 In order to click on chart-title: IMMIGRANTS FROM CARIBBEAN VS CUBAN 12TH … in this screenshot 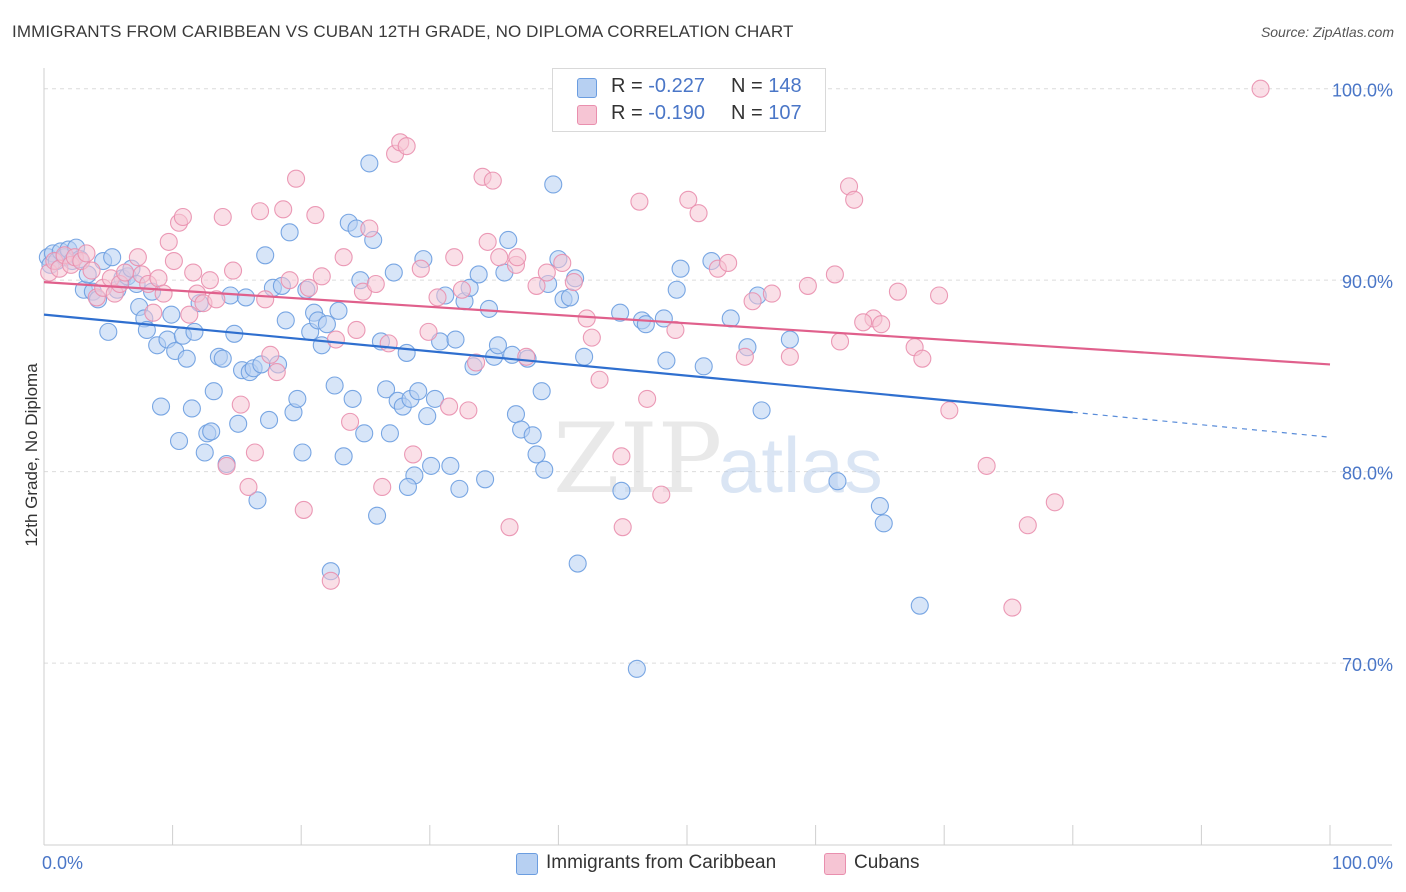, I will do `click(403, 31)`.